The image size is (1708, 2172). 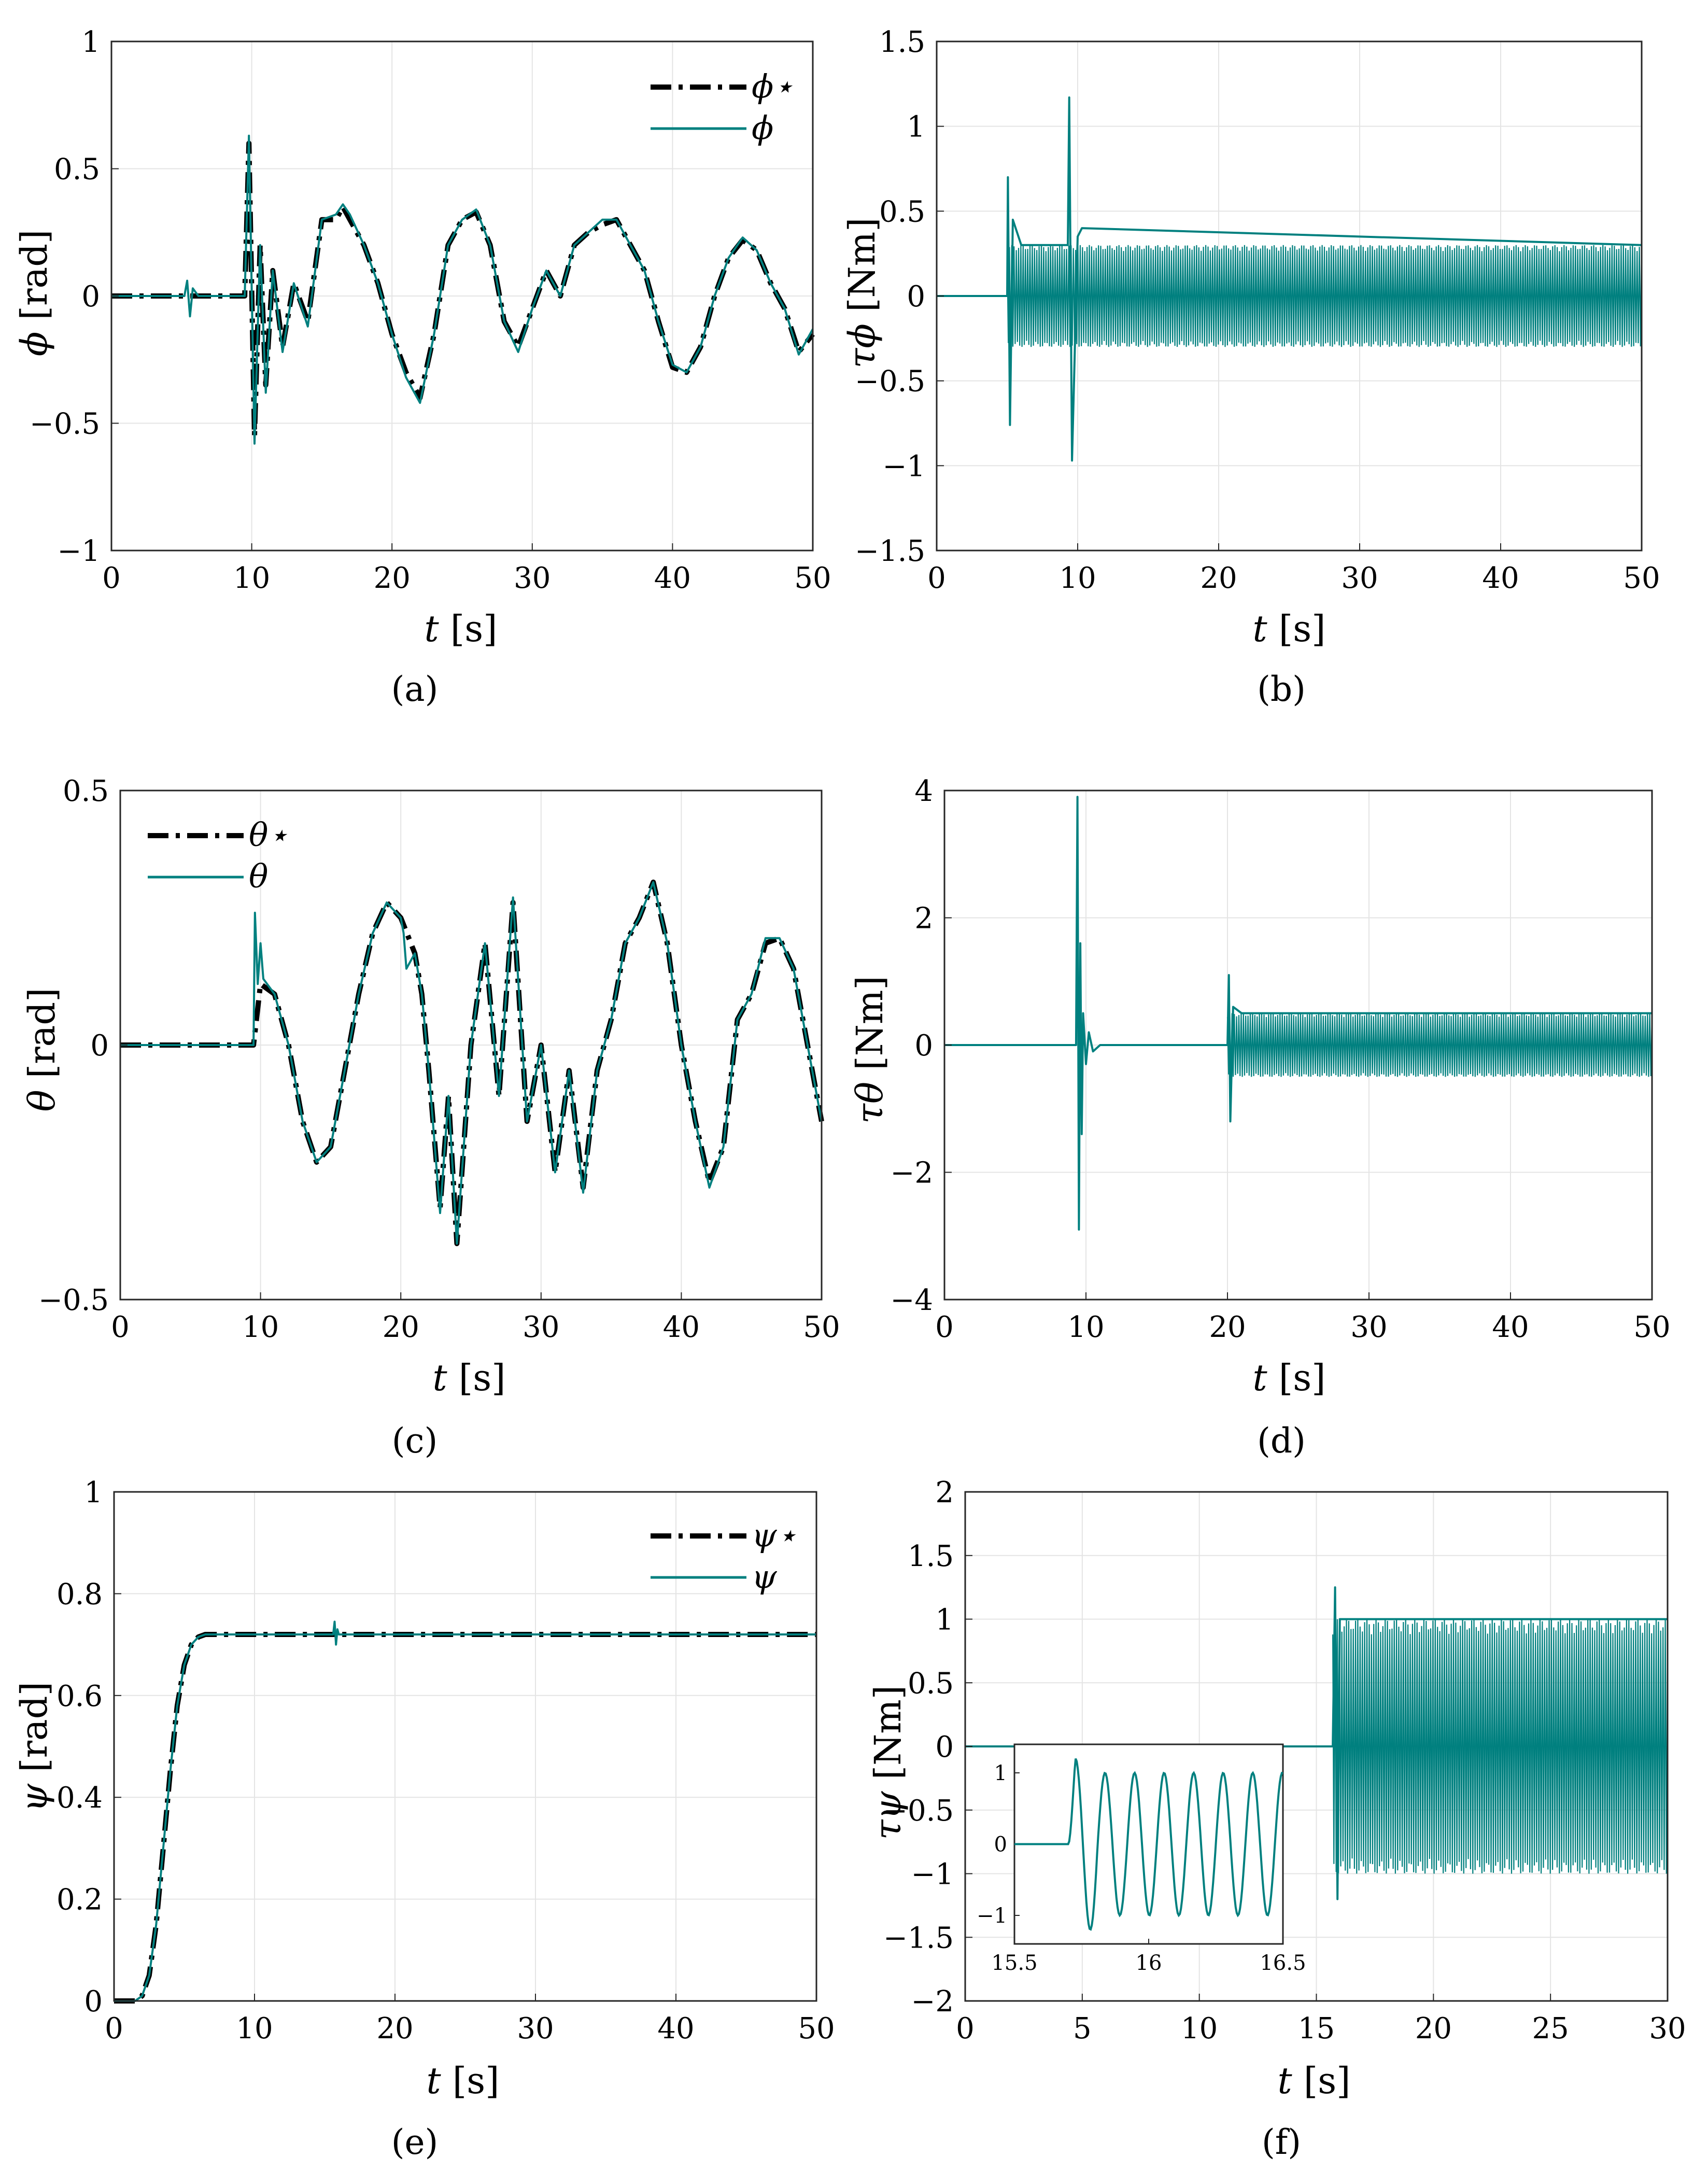 What do you see at coordinates (1550, 2029) in the screenshot?
I see `tick-label-x: 25` at bounding box center [1550, 2029].